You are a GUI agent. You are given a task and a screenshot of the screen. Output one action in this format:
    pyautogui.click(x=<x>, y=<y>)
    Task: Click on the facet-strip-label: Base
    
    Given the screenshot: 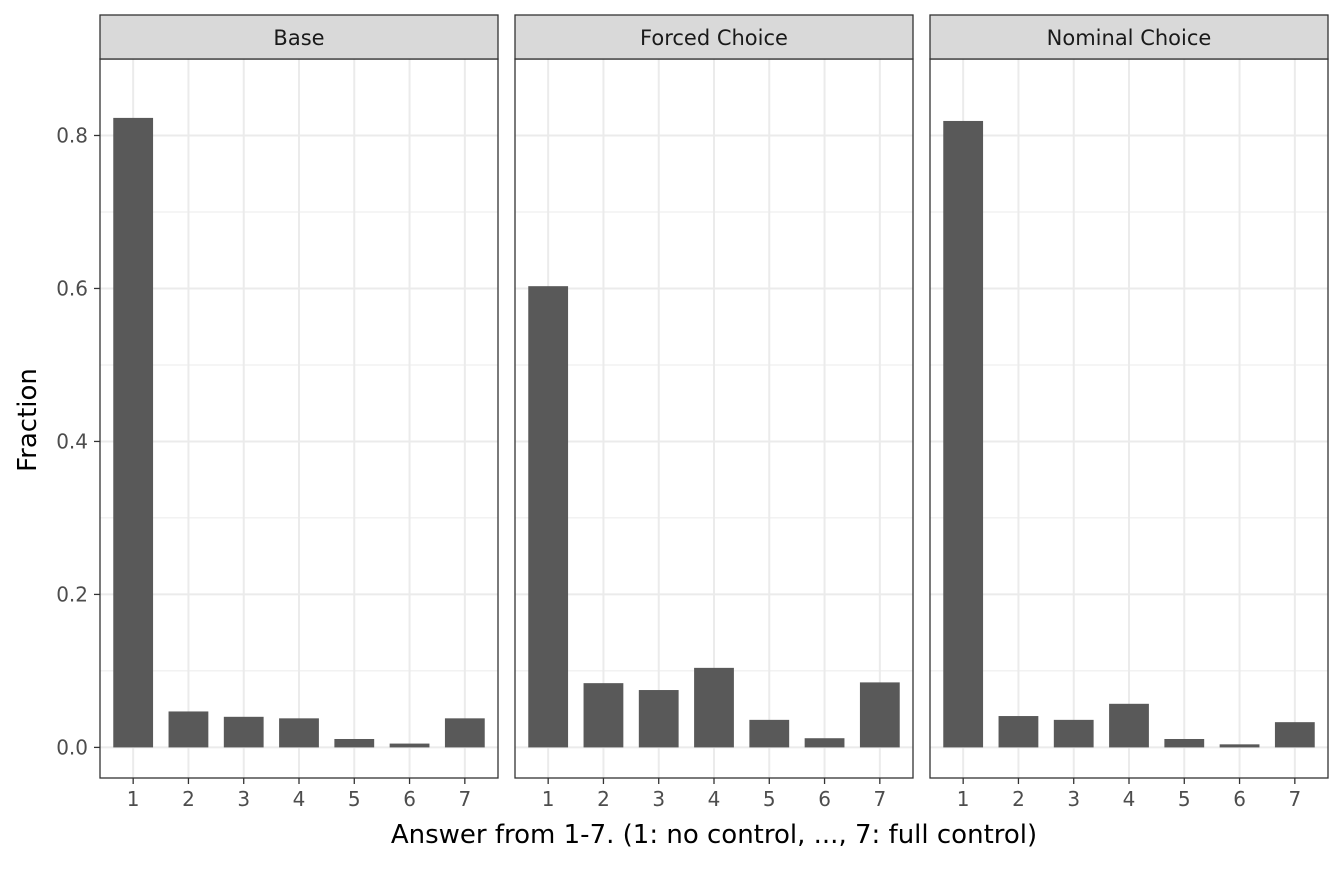 What is the action you would take?
    pyautogui.click(x=298, y=38)
    